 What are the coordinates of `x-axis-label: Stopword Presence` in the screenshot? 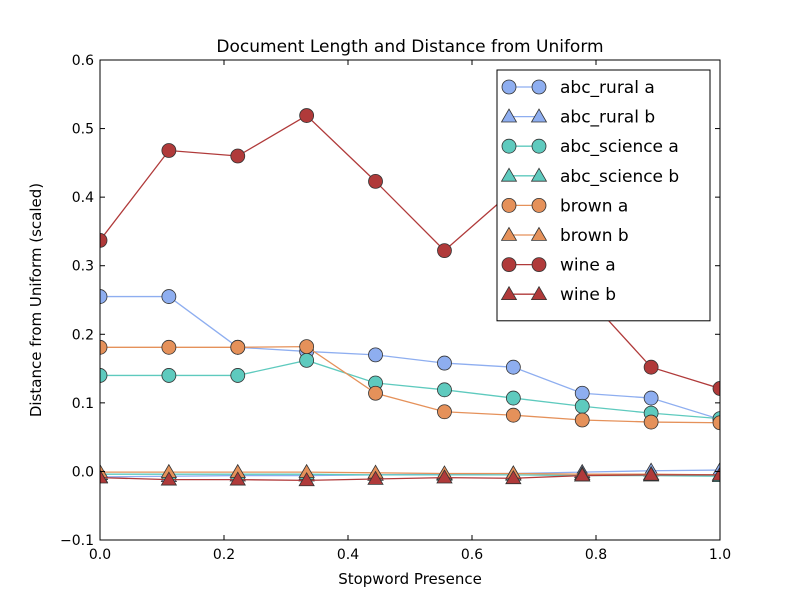 It's located at (410, 579).